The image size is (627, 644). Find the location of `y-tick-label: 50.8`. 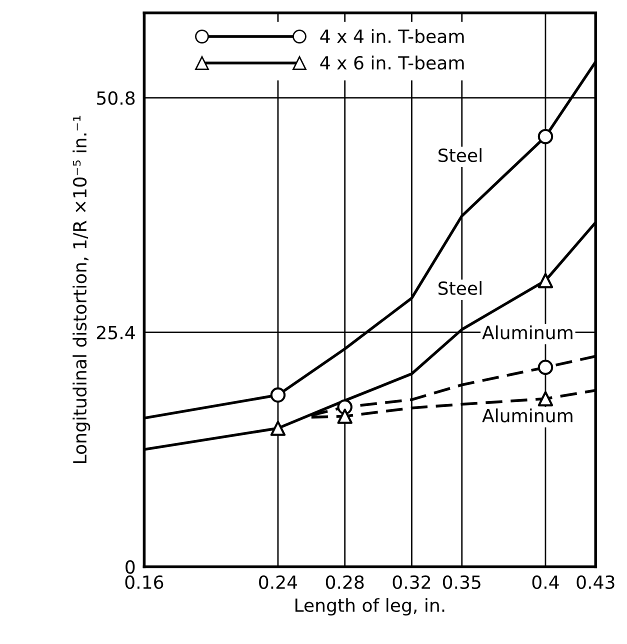

y-tick-label: 50.8 is located at coordinates (116, 98).